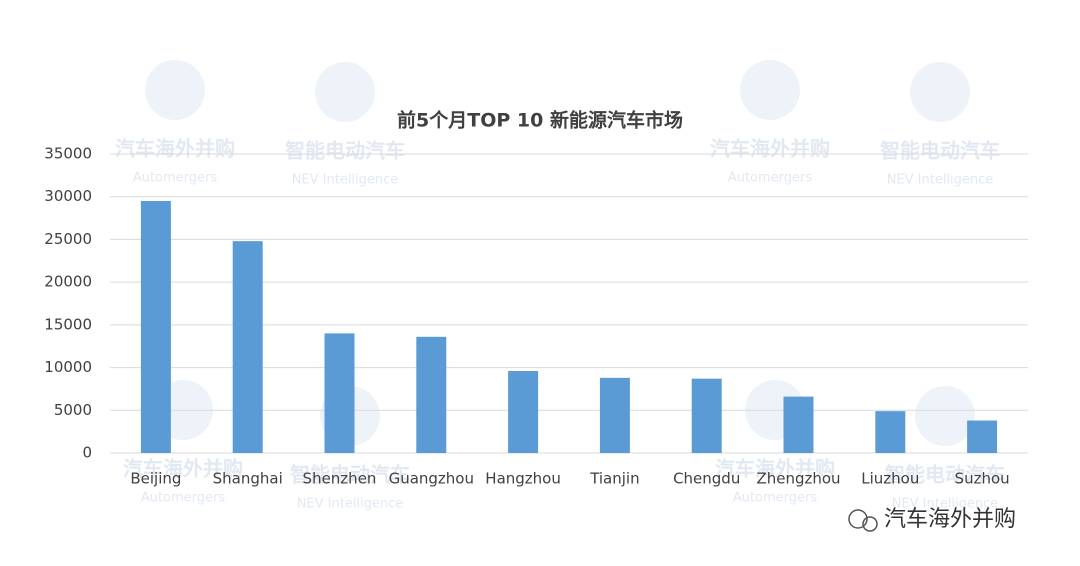 The image size is (1080, 566). Describe the element at coordinates (73, 410) in the screenshot. I see `y-tick-label: 5000` at that location.